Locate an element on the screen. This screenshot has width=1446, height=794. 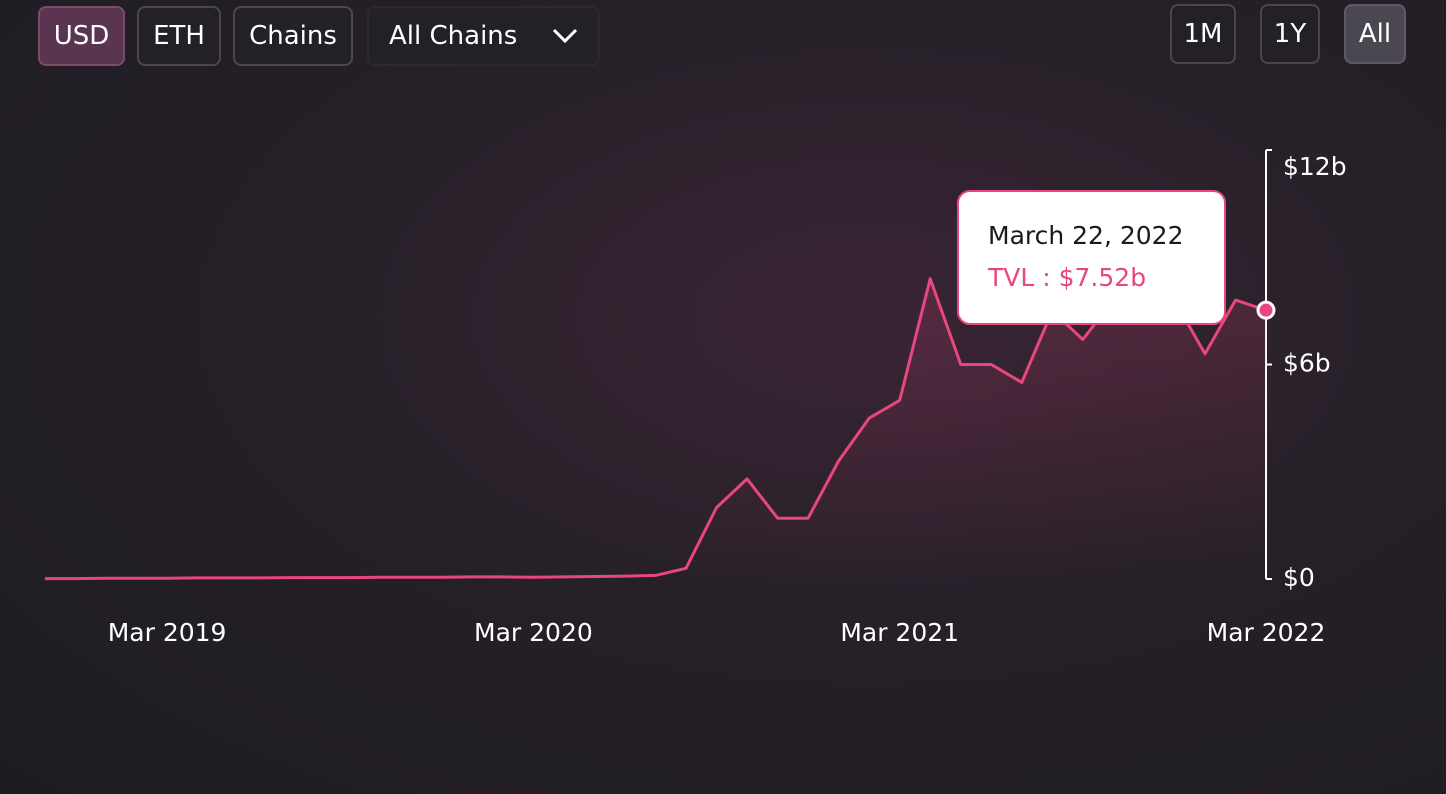
eth-button: ETH is located at coordinates (179, 36).